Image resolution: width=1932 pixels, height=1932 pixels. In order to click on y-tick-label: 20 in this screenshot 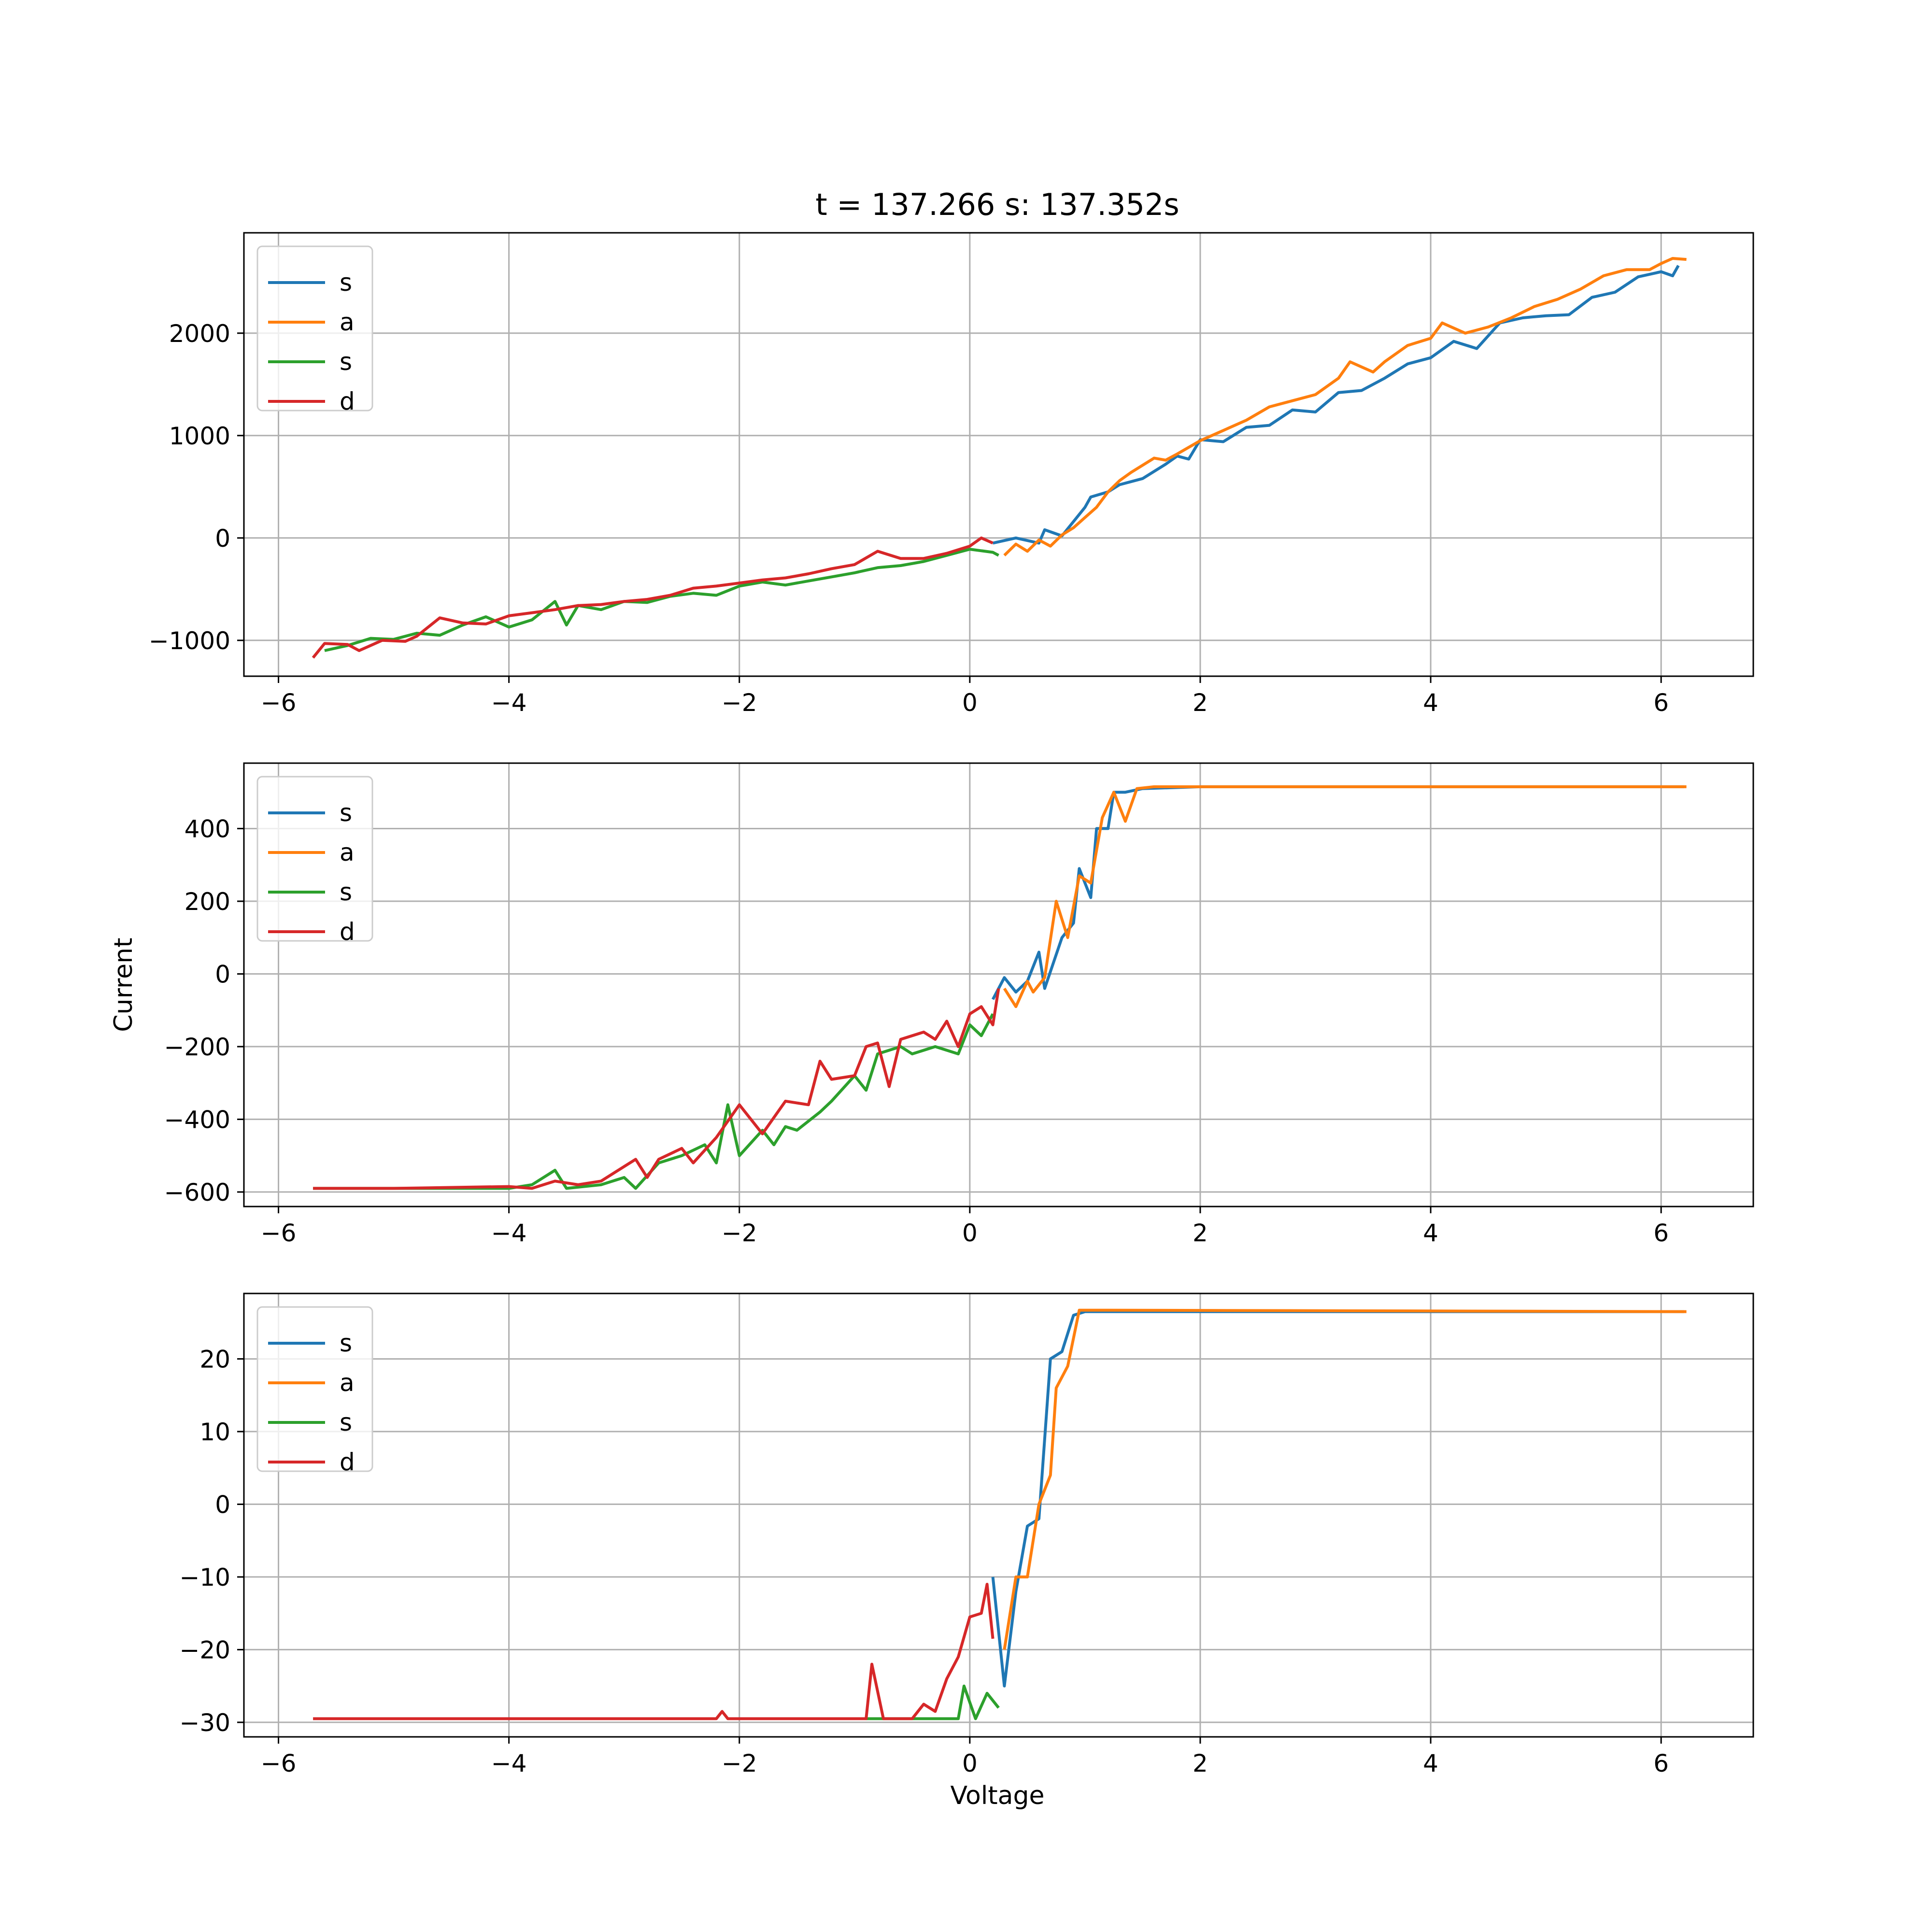, I will do `click(214, 1359)`.